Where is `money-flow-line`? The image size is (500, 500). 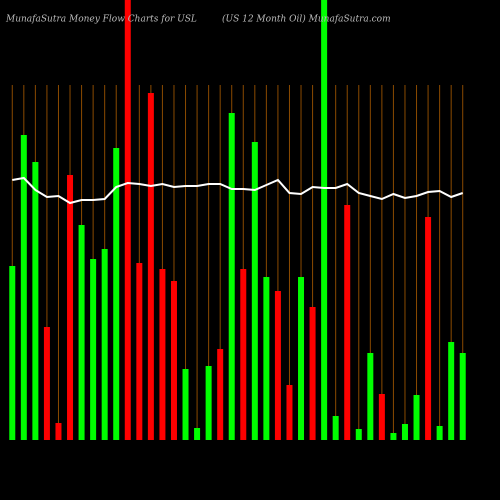 money-flow-line is located at coordinates (238, 190).